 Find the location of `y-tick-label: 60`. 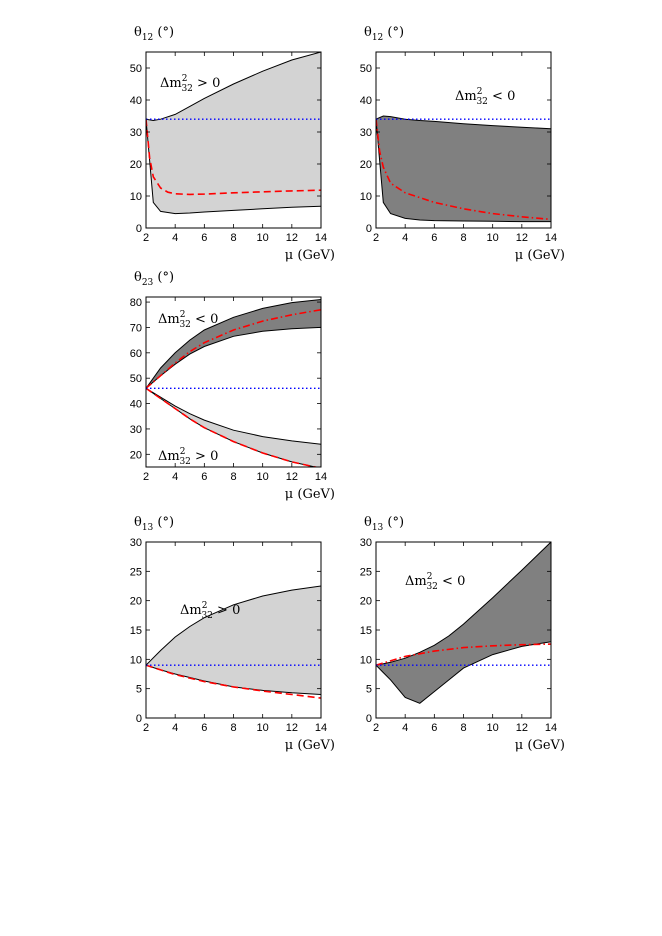

y-tick-label: 60 is located at coordinates (136, 354).